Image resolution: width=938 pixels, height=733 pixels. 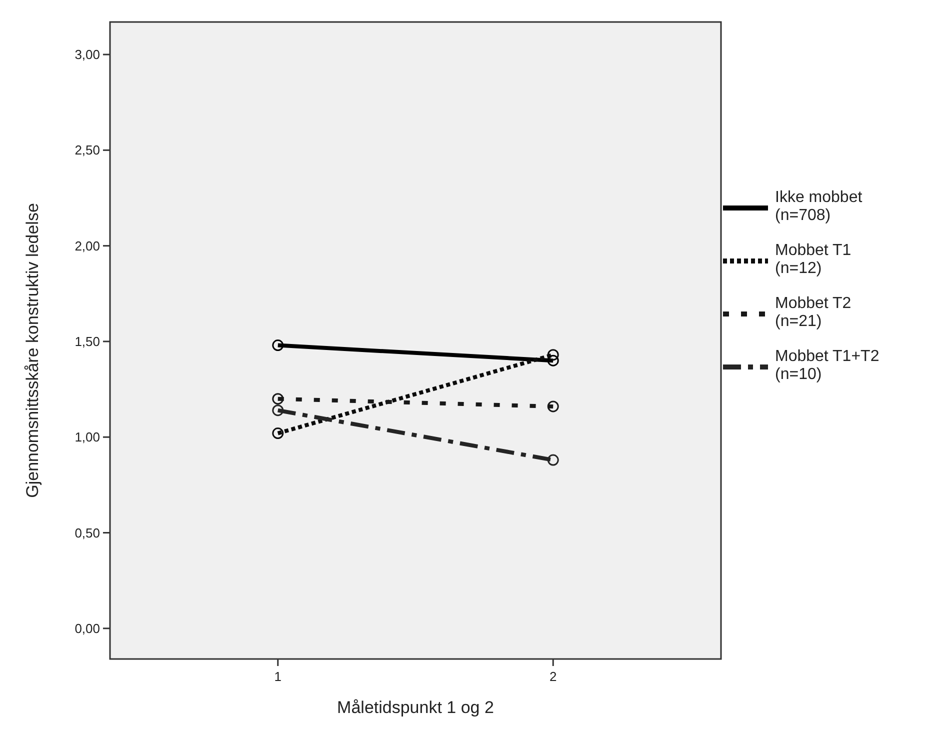 What do you see at coordinates (813, 312) in the screenshot?
I see `legend-label: Mobbet T2 (n=21)` at bounding box center [813, 312].